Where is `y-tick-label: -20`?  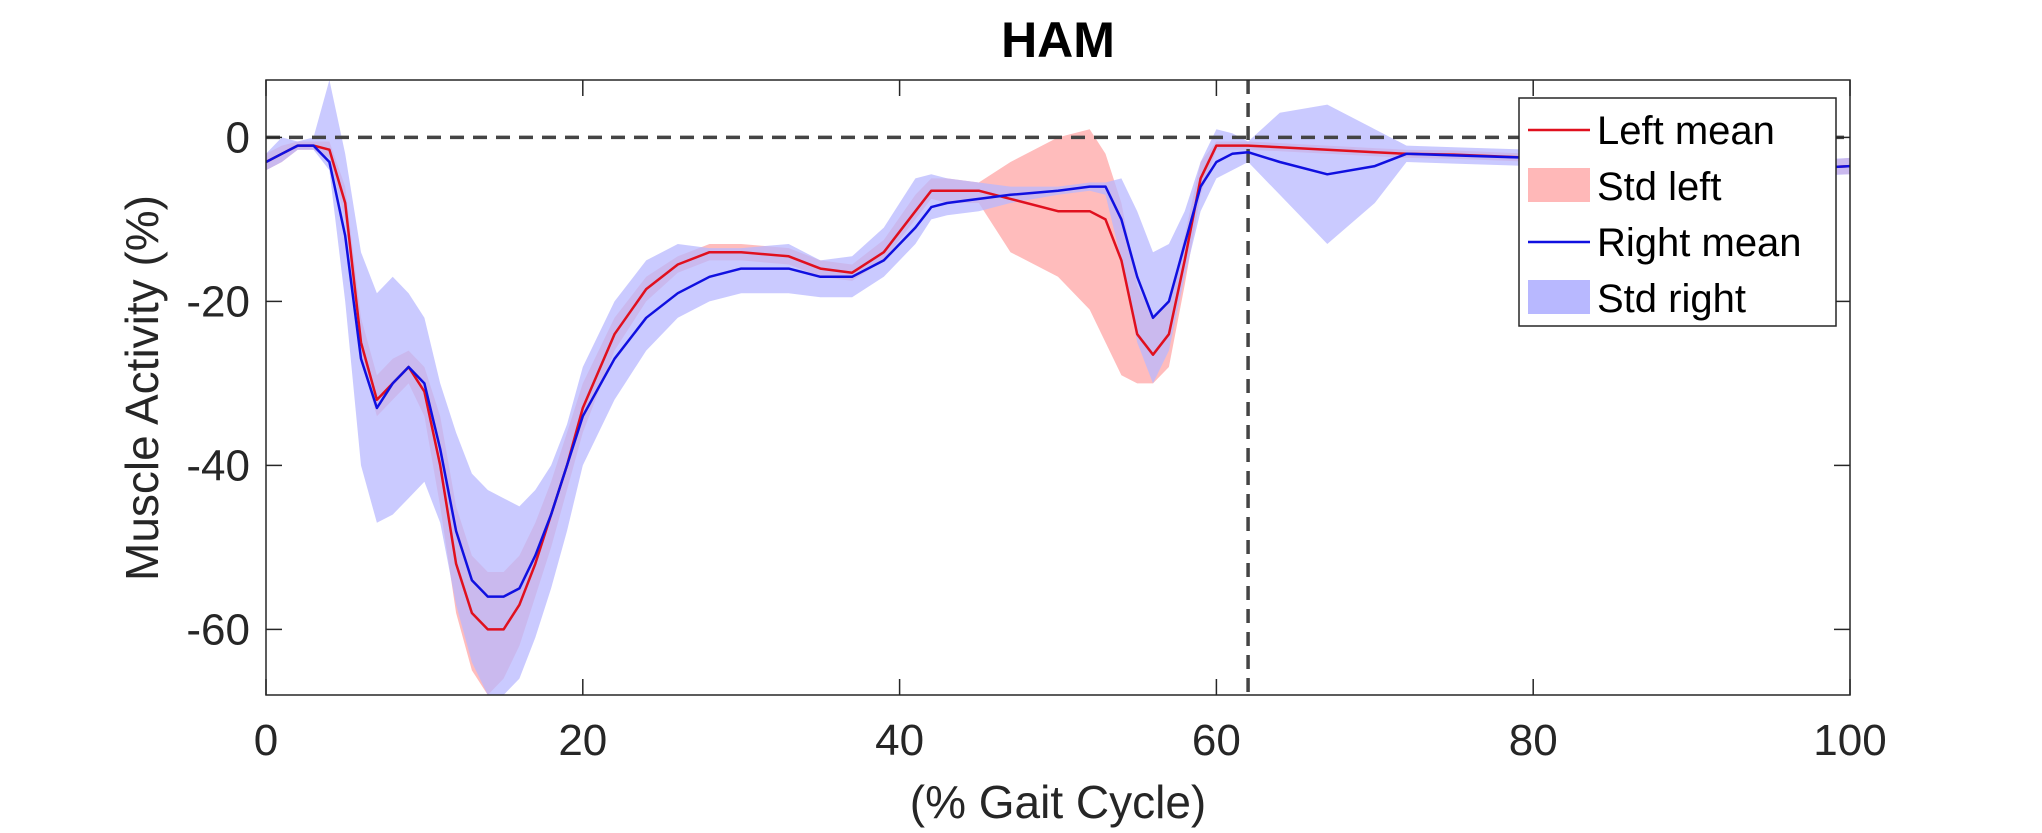 y-tick-label: -20 is located at coordinates (218, 301).